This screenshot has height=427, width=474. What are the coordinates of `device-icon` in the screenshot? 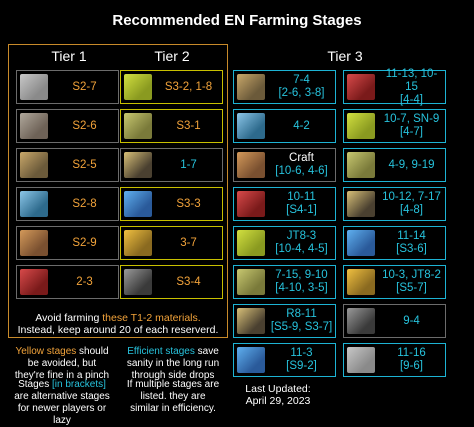 It's located at (34, 87).